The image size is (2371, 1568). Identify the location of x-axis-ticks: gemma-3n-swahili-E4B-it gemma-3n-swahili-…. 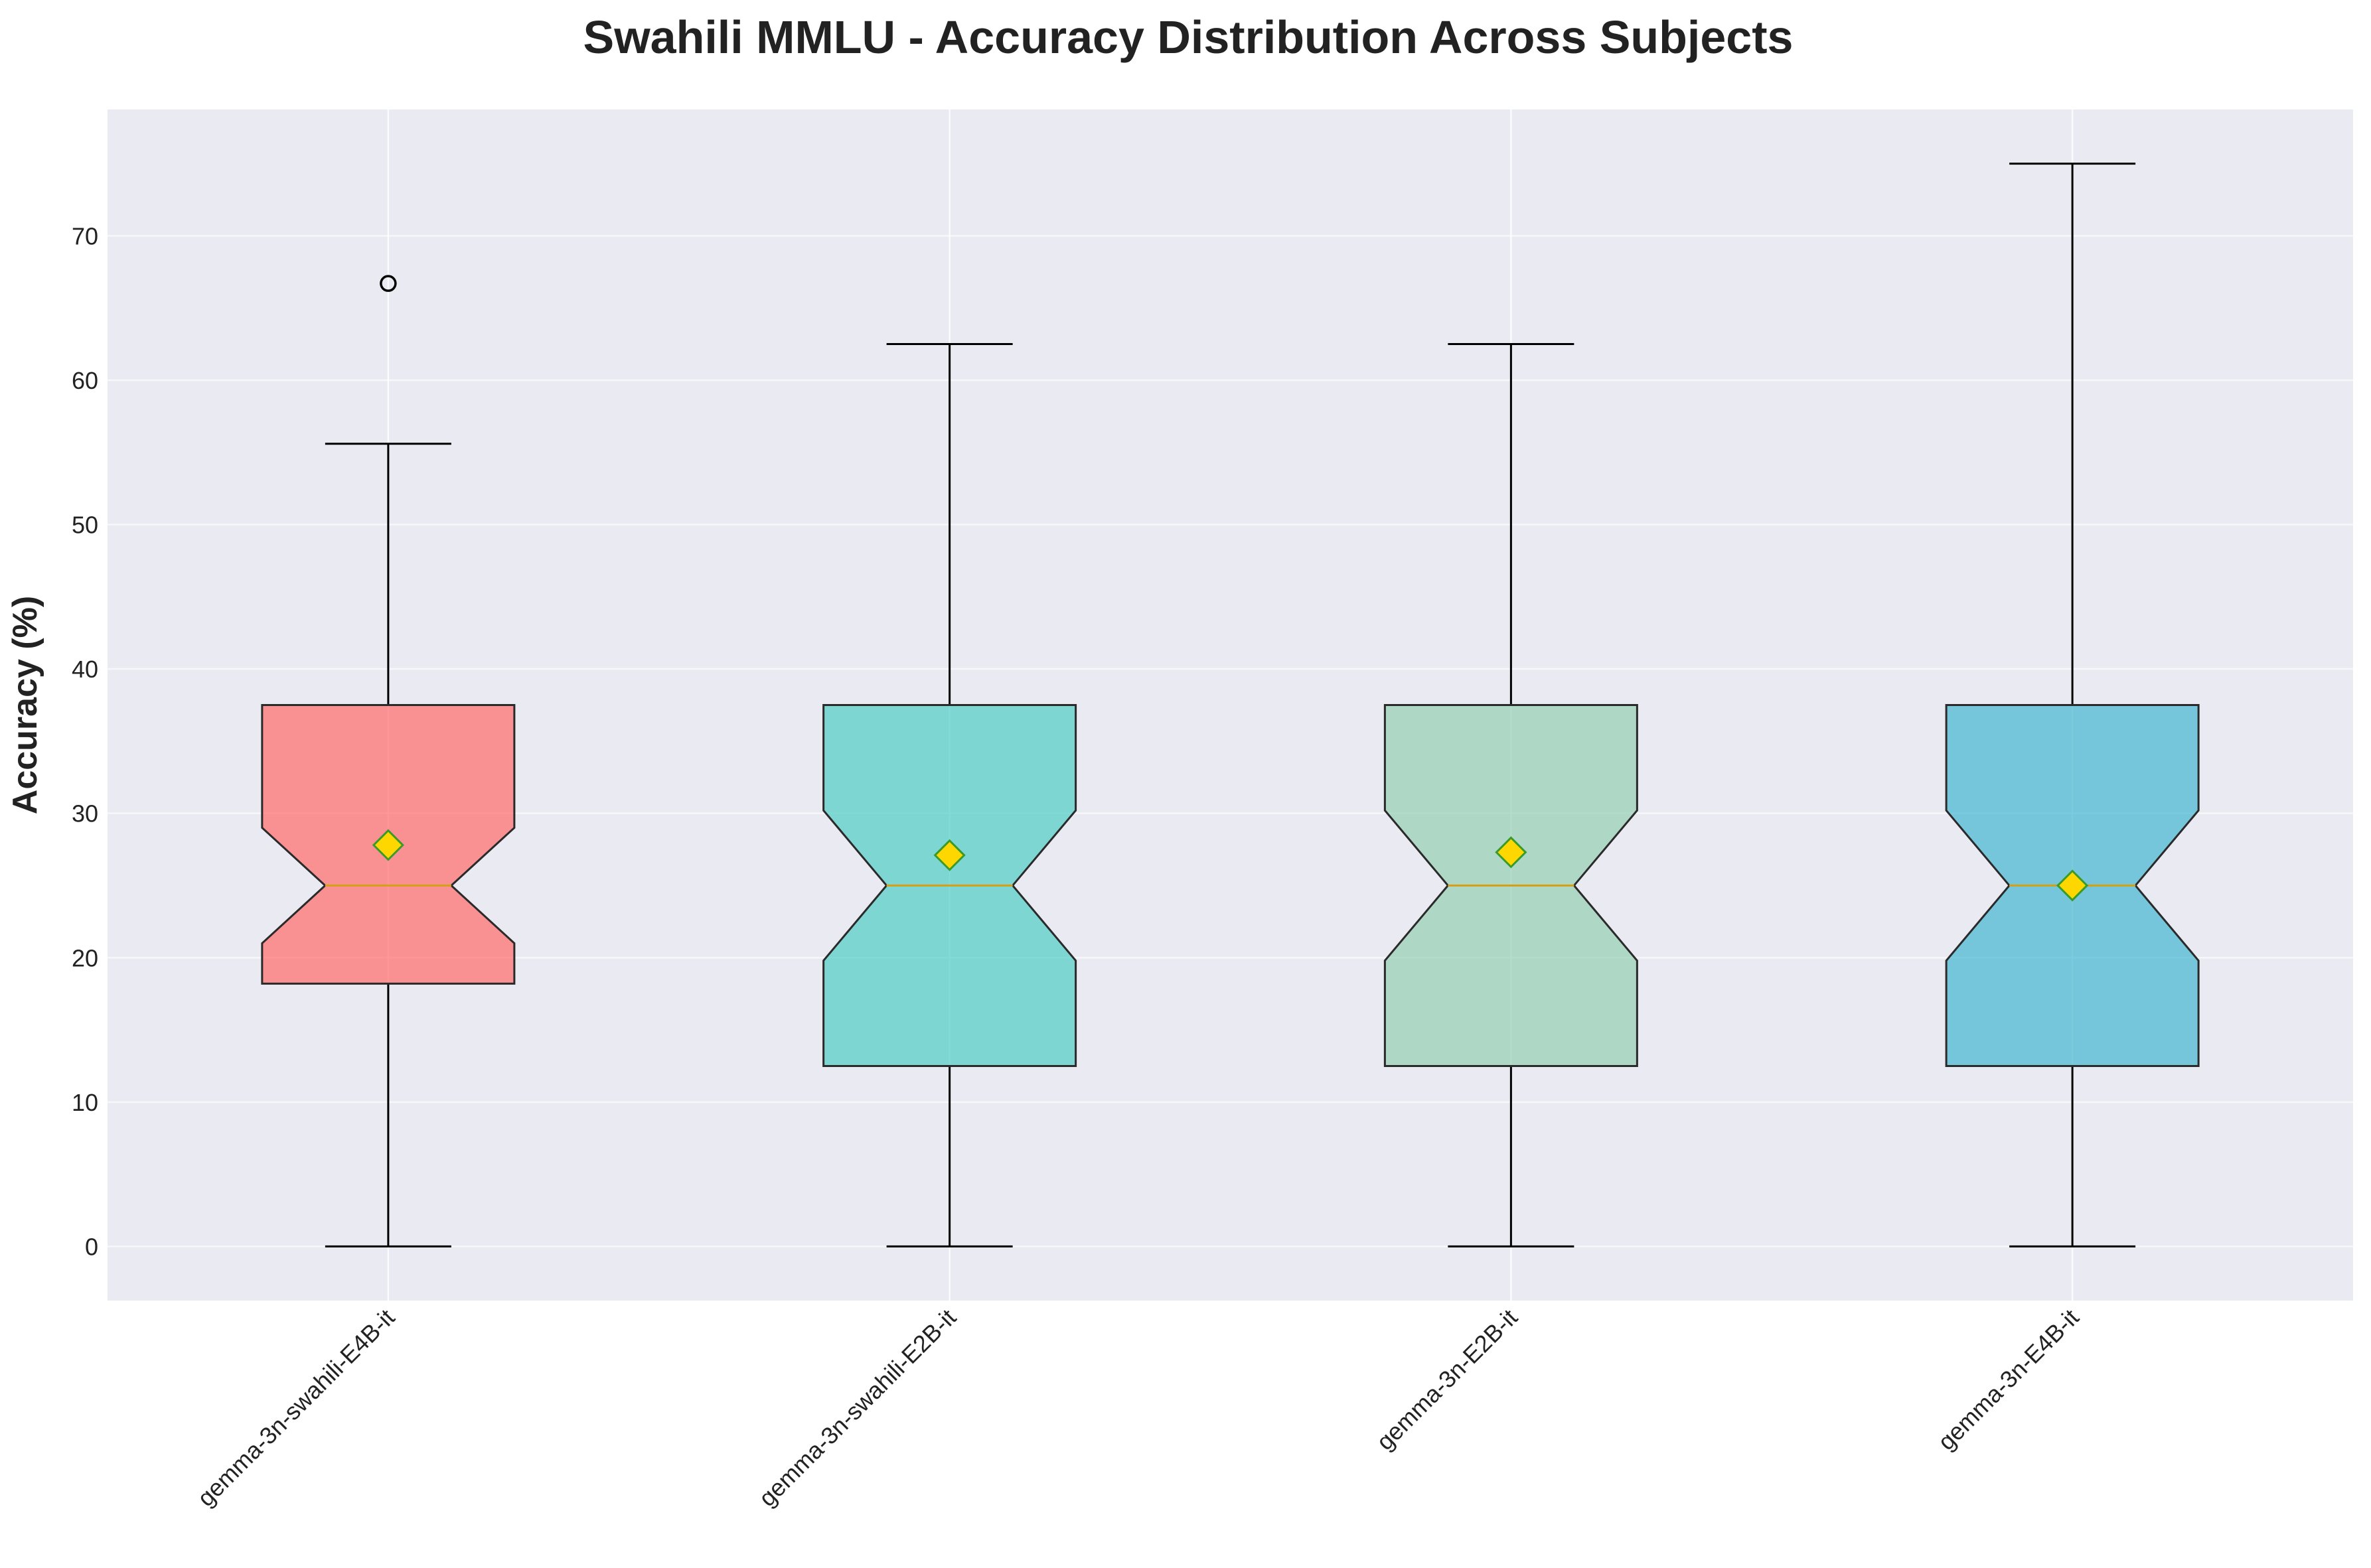
(1138, 1408).